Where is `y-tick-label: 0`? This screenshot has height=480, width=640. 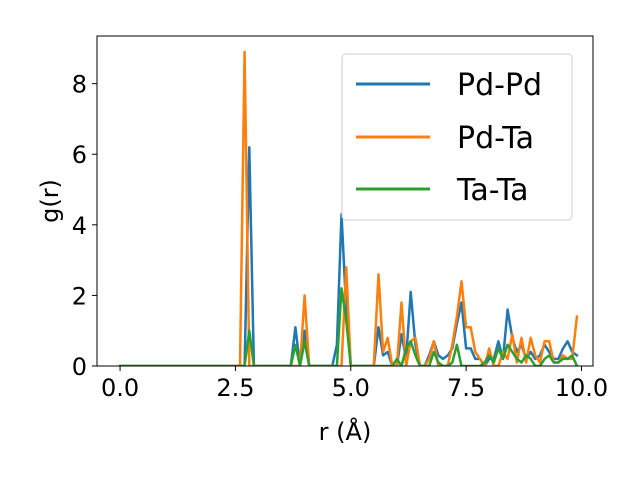 y-tick-label: 0 is located at coordinates (79, 367).